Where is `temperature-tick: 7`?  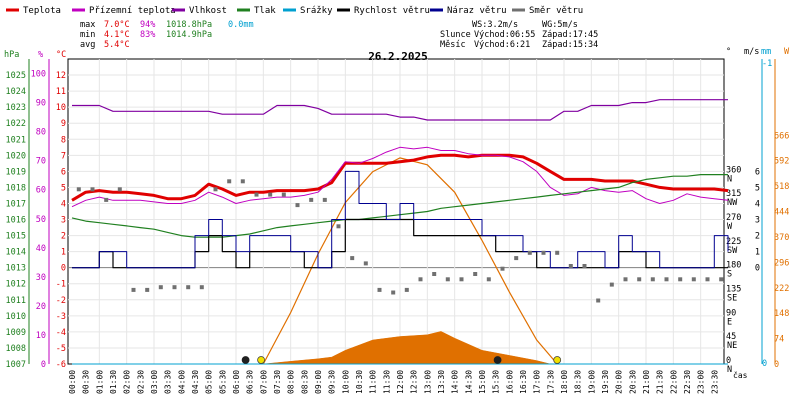
temperature-tick: 7 is located at coordinates (63, 156).